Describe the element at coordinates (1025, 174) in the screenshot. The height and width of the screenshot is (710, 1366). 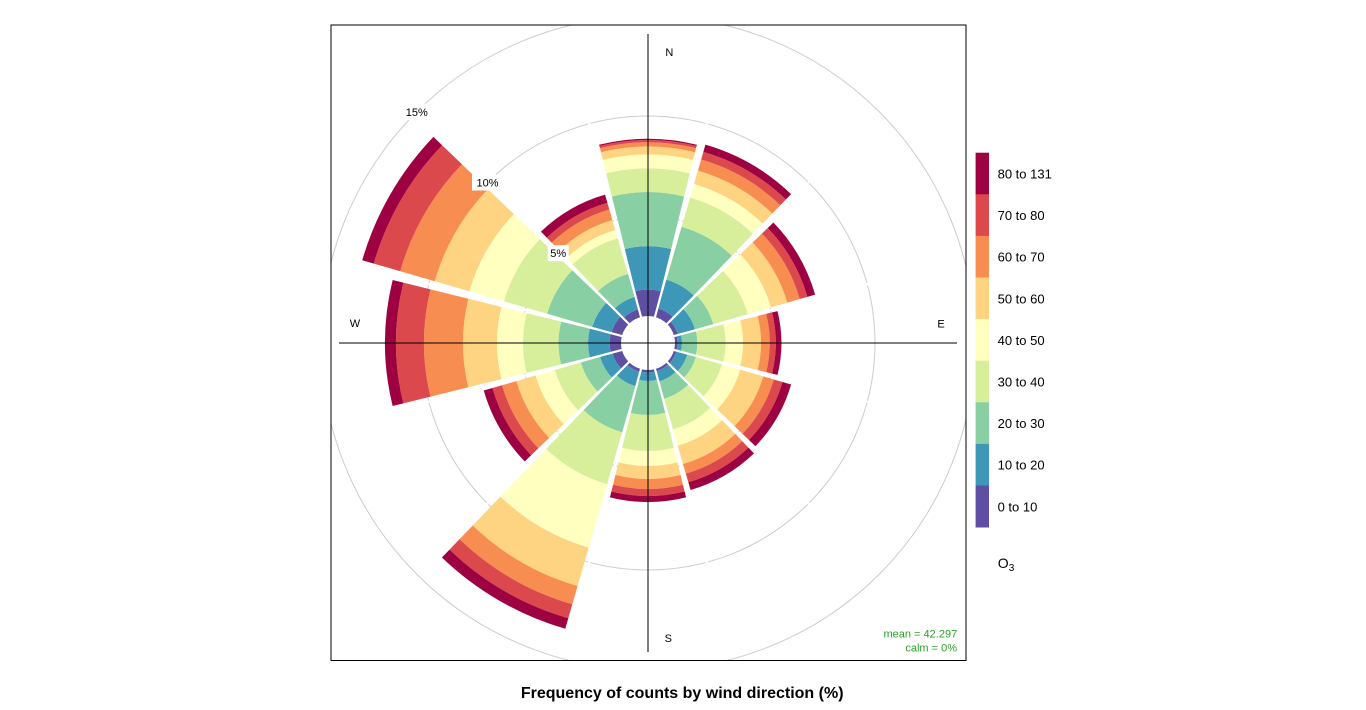
I see `svg-text: 80 to 131` at that location.